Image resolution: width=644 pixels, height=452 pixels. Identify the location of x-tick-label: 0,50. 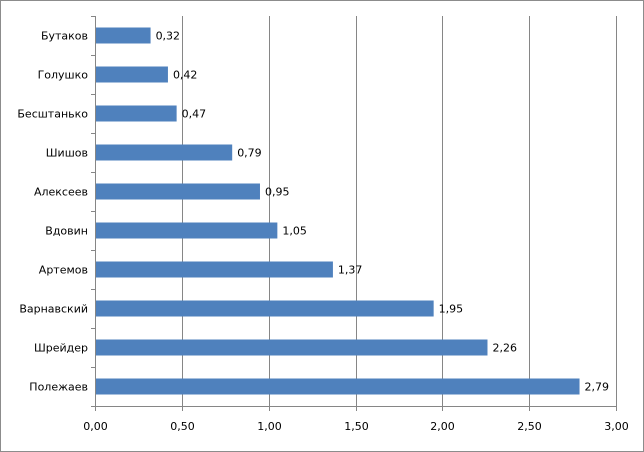
(182, 426).